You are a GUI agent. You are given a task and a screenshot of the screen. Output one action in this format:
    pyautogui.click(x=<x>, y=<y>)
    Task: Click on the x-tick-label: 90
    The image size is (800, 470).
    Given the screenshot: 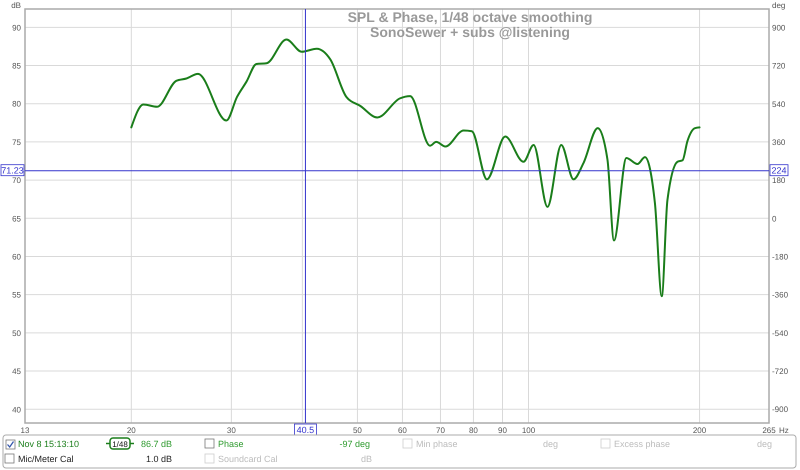 What is the action you would take?
    pyautogui.click(x=503, y=430)
    